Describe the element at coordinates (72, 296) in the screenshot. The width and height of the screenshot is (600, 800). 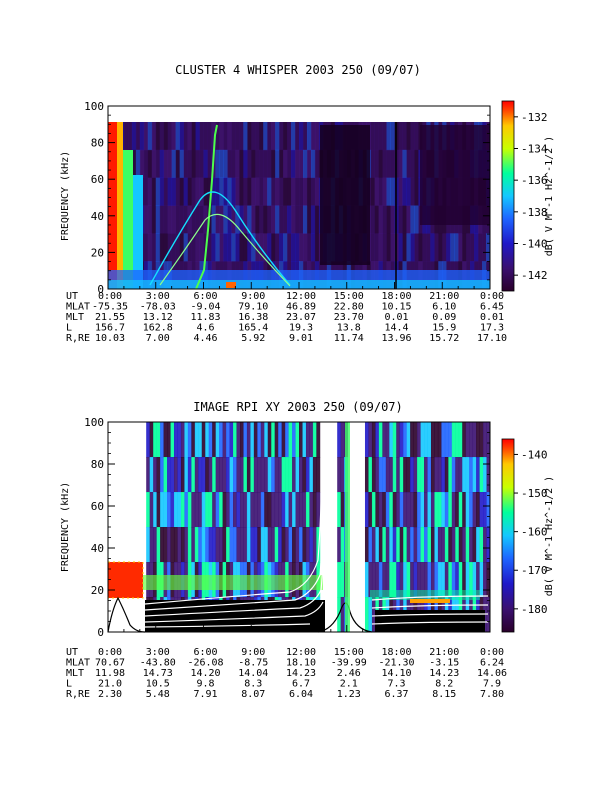
I see `row-label: UT` at that location.